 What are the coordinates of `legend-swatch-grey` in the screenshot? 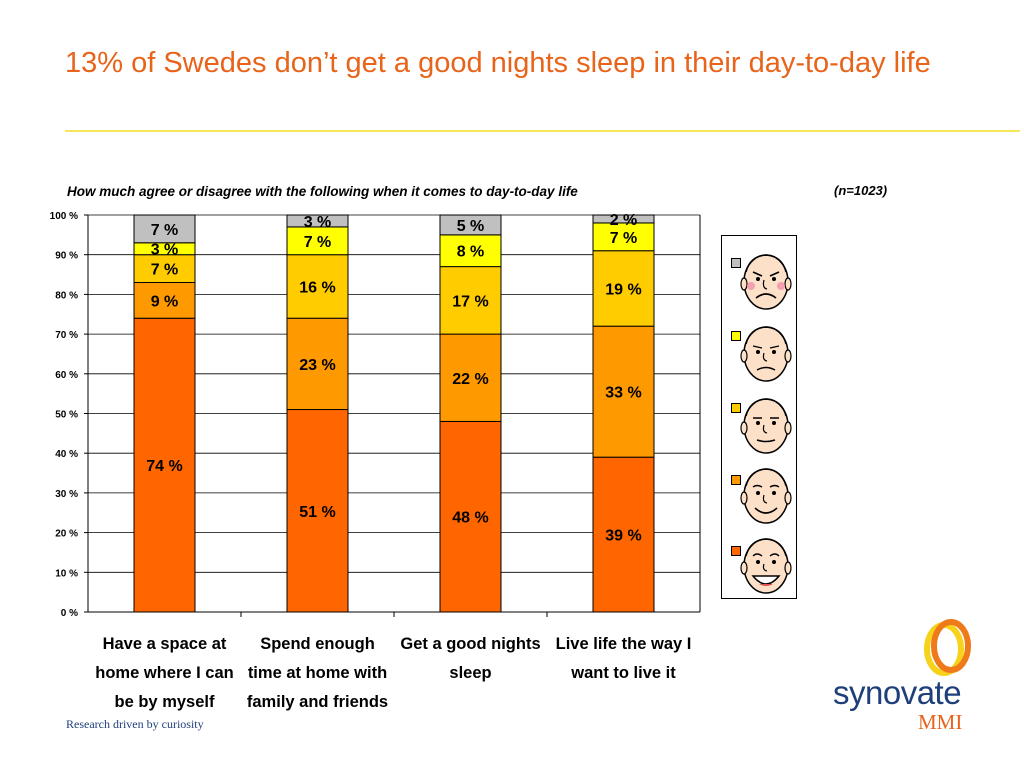 It's located at (736, 263).